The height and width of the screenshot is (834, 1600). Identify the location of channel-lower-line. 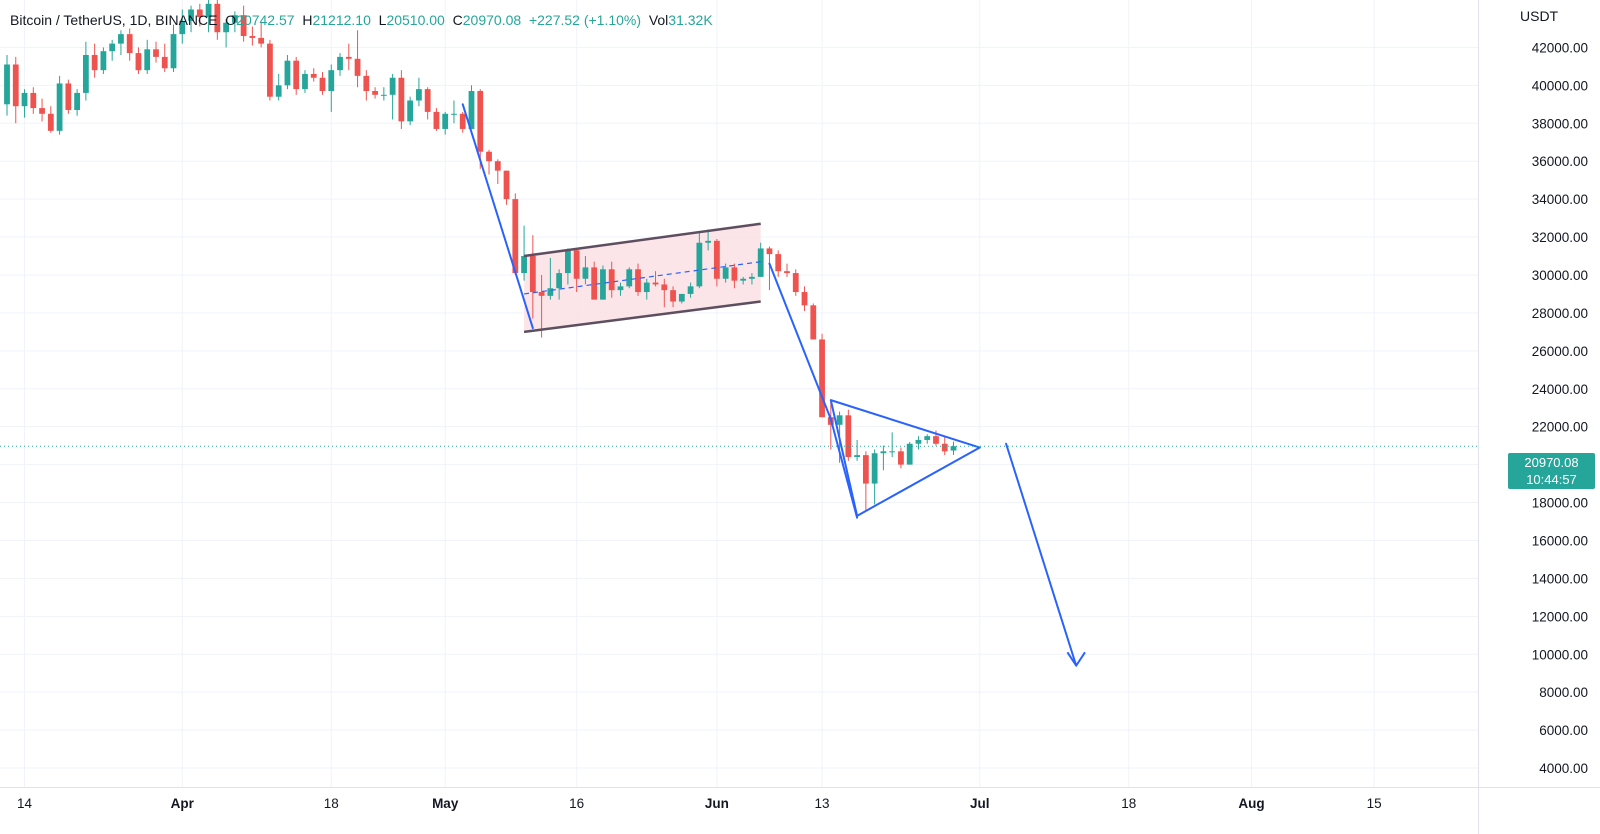
(642, 317).